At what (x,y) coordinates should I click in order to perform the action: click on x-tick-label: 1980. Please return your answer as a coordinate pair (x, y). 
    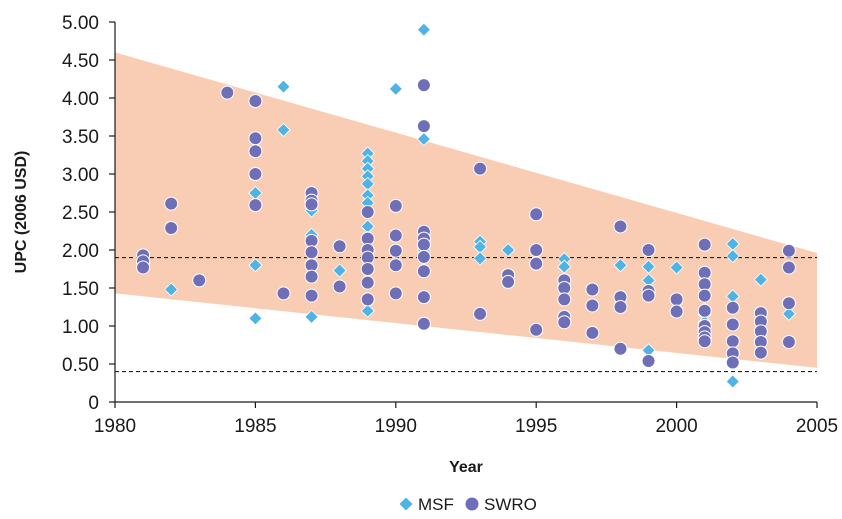
    Looking at the image, I should click on (115, 426).